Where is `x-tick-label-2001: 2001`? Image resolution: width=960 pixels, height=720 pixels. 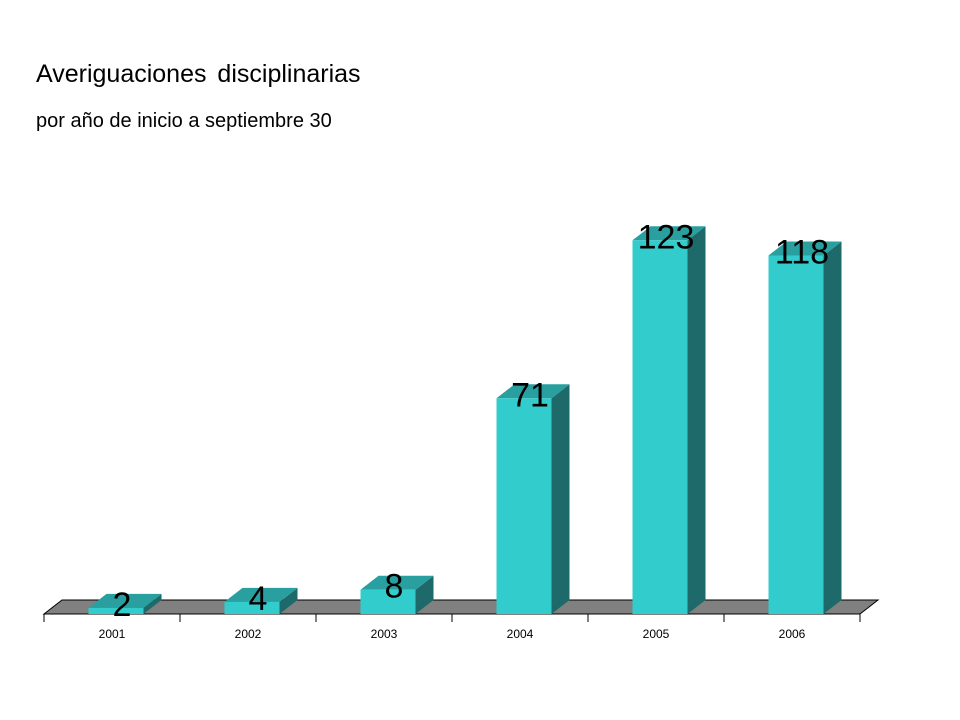
x-tick-label-2001: 2001 is located at coordinates (112, 634).